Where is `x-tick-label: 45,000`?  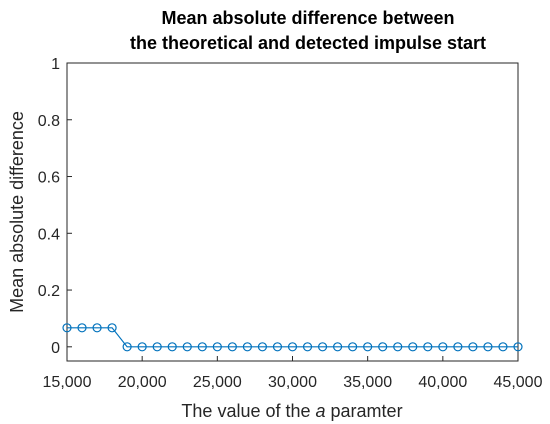
x-tick-label: 45,000 is located at coordinates (518, 382).